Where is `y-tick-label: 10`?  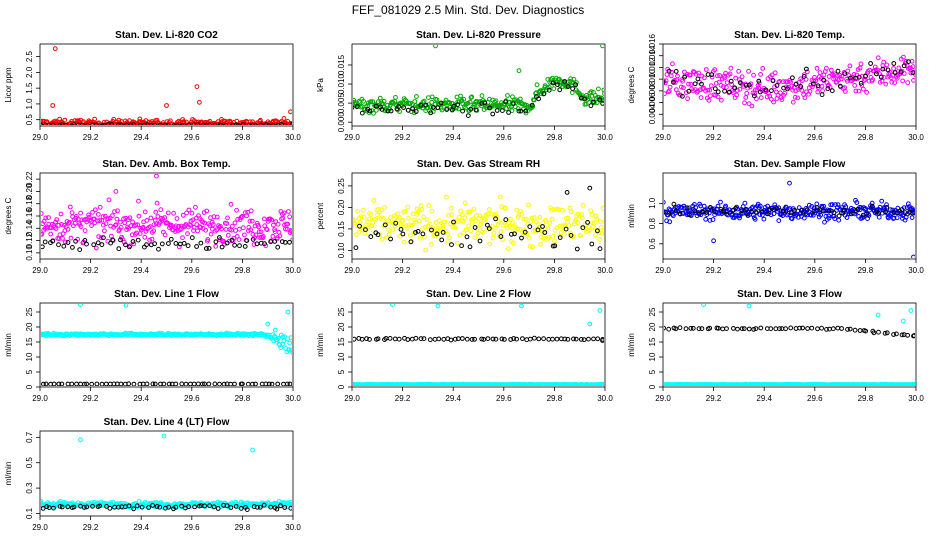
y-tick-label: 10 is located at coordinates (341, 356).